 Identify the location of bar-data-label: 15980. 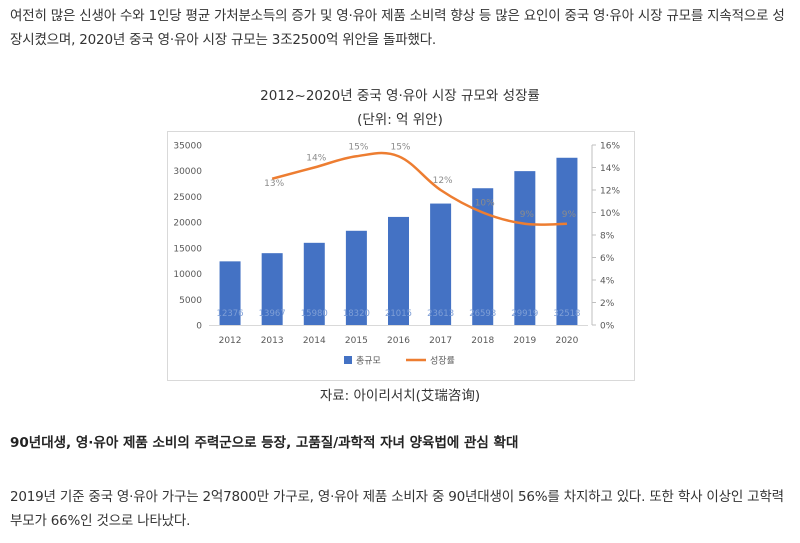
(314, 314).